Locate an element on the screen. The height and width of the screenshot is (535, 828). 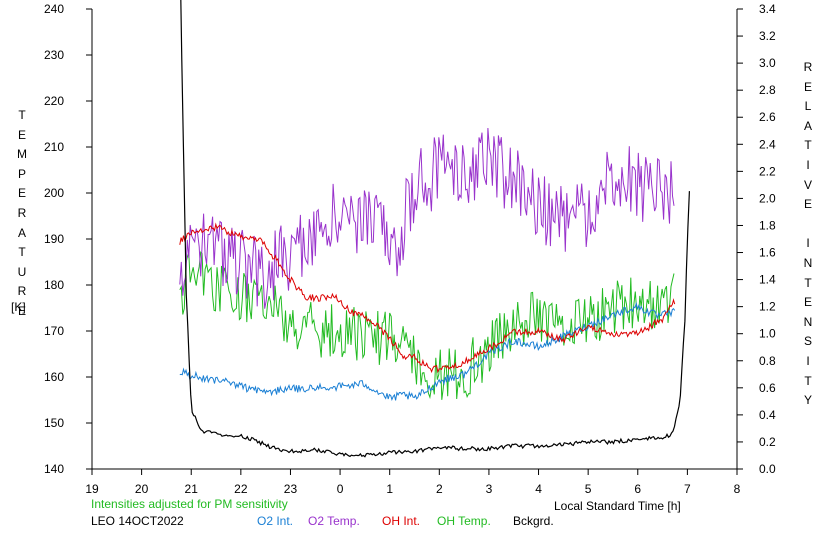
left-tick-label: 180 is located at coordinates (54, 285).